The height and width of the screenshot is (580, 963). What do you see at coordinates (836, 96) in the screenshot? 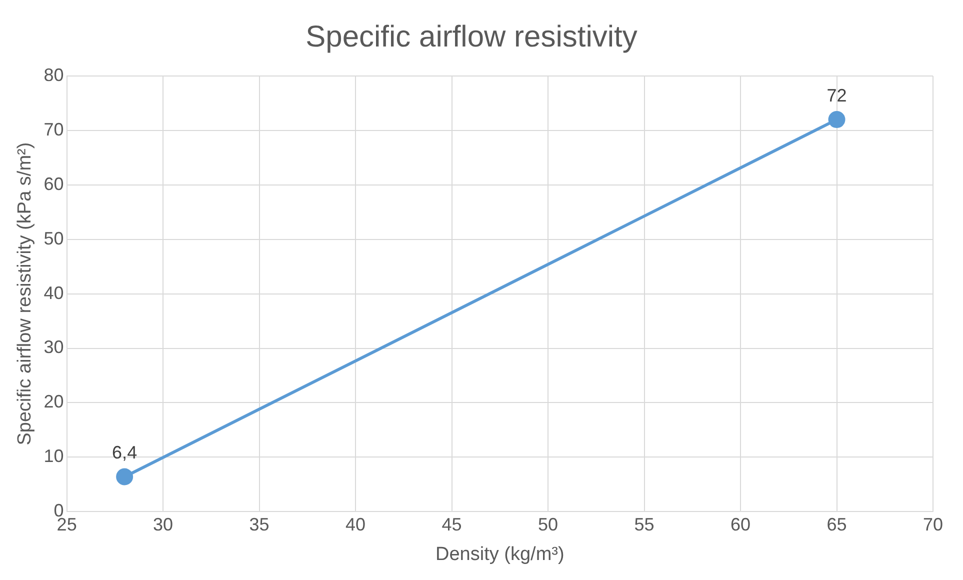
I see `data-label: 72` at bounding box center [836, 96].